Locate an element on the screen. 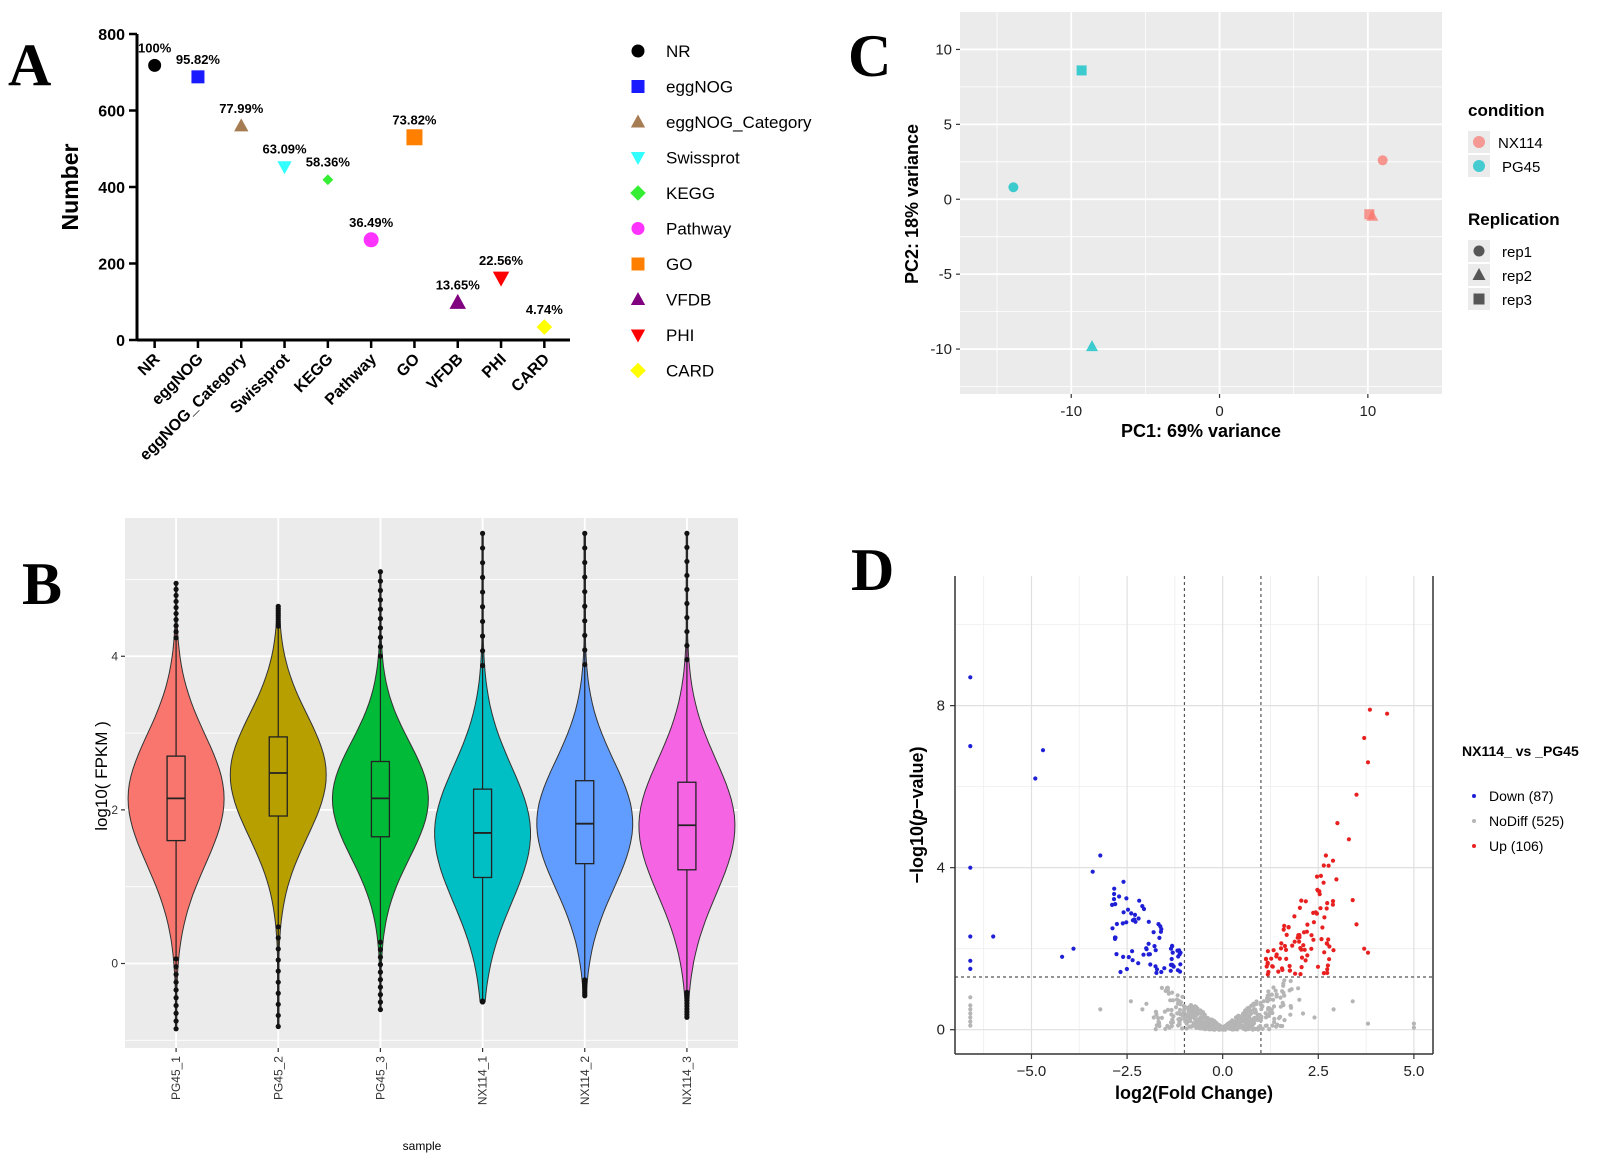 This screenshot has width=1606, height=1166. x-tick-label: -10 is located at coordinates (1071, 411).